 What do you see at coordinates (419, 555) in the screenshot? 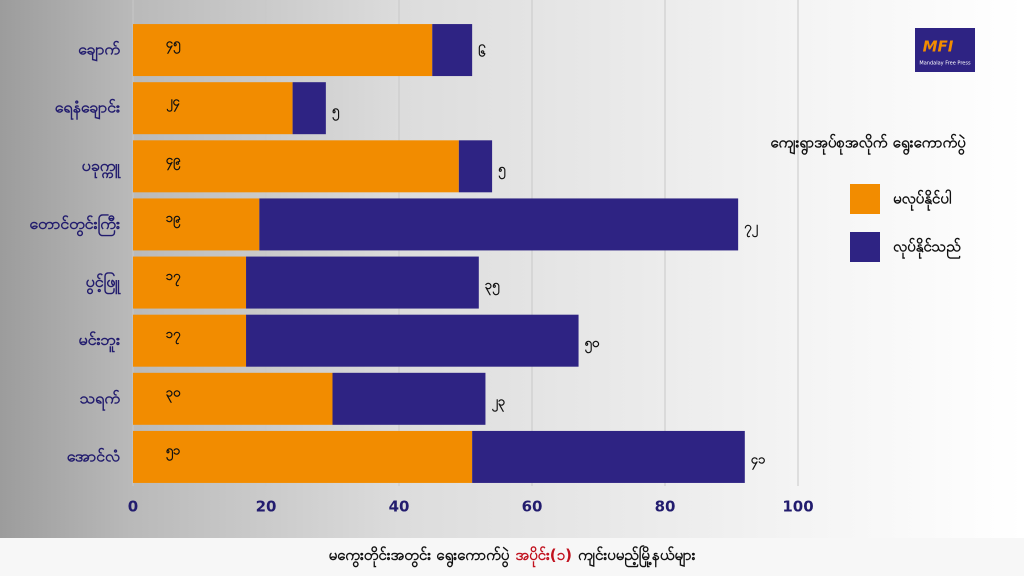
I see `footer-text: မကွေးတိုင်းအတွင်း ရွေးကောက်ပွဲ` at bounding box center [419, 555].